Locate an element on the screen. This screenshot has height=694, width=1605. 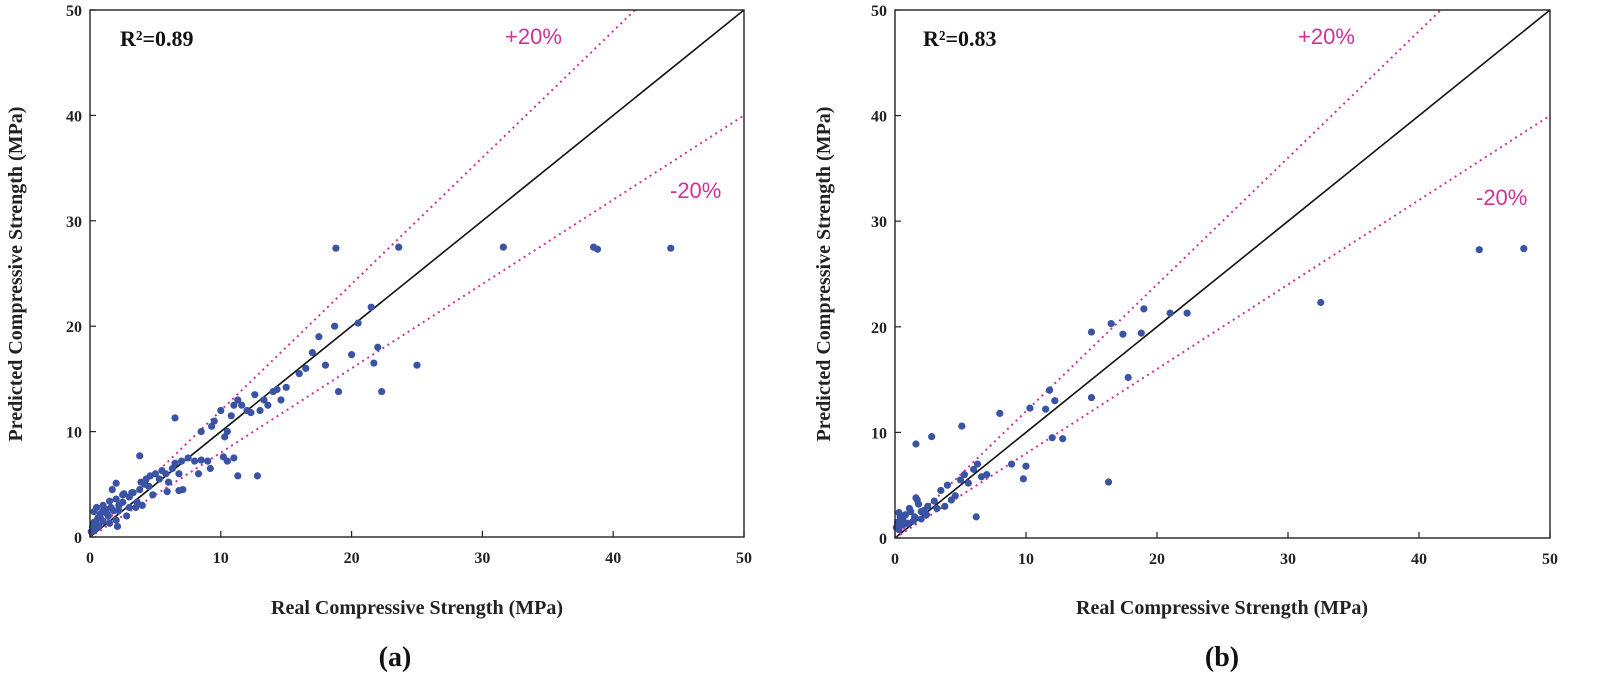
panel-label-a: (a) is located at coordinates (395, 657).